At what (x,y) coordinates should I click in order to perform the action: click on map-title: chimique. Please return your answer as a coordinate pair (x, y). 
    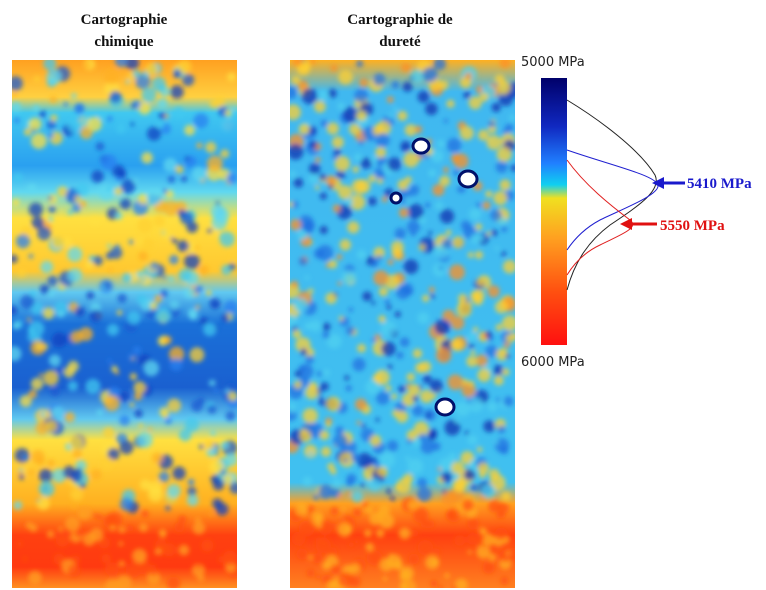
    Looking at the image, I should click on (124, 42).